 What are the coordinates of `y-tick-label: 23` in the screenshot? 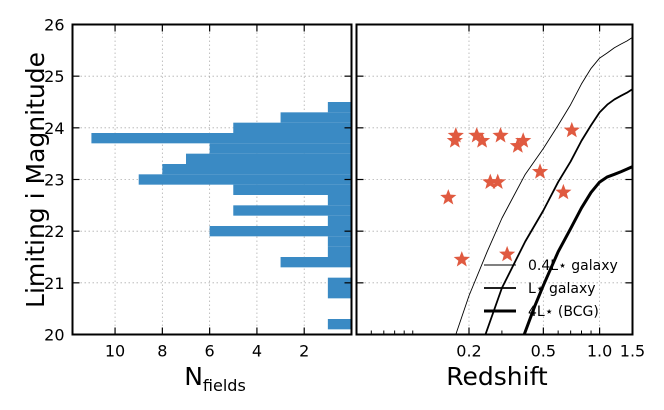 It's located at (54, 180).